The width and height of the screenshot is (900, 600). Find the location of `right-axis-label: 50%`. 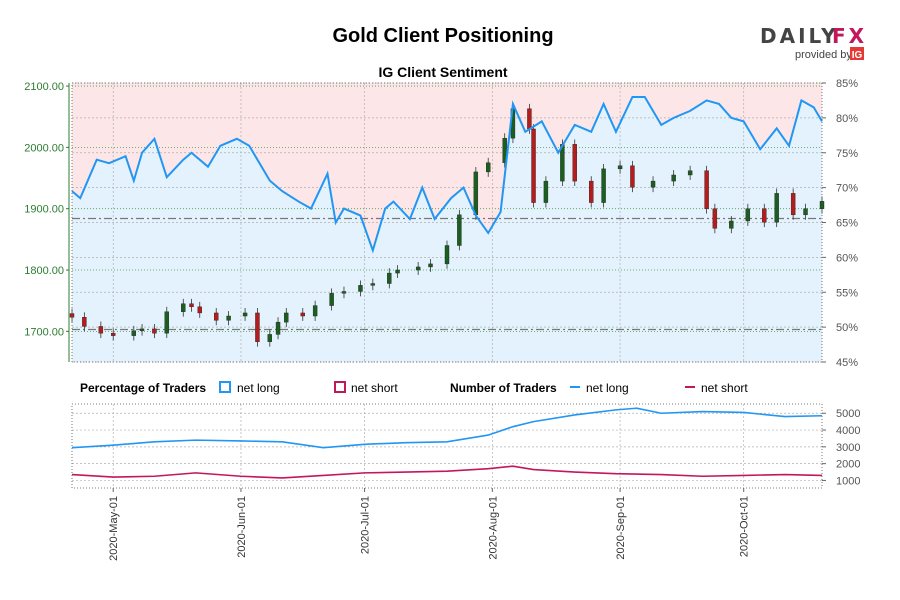

right-axis-label: 50% is located at coordinates (847, 328).